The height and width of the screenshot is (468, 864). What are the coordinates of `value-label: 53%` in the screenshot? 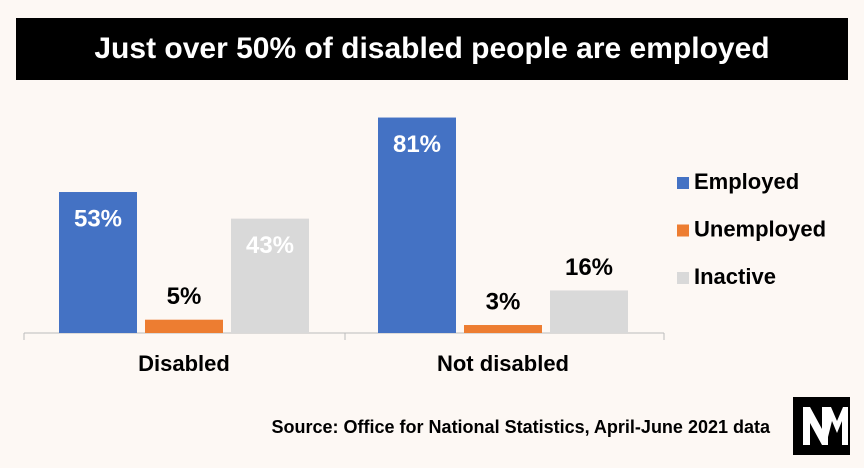 It's located at (98, 218).